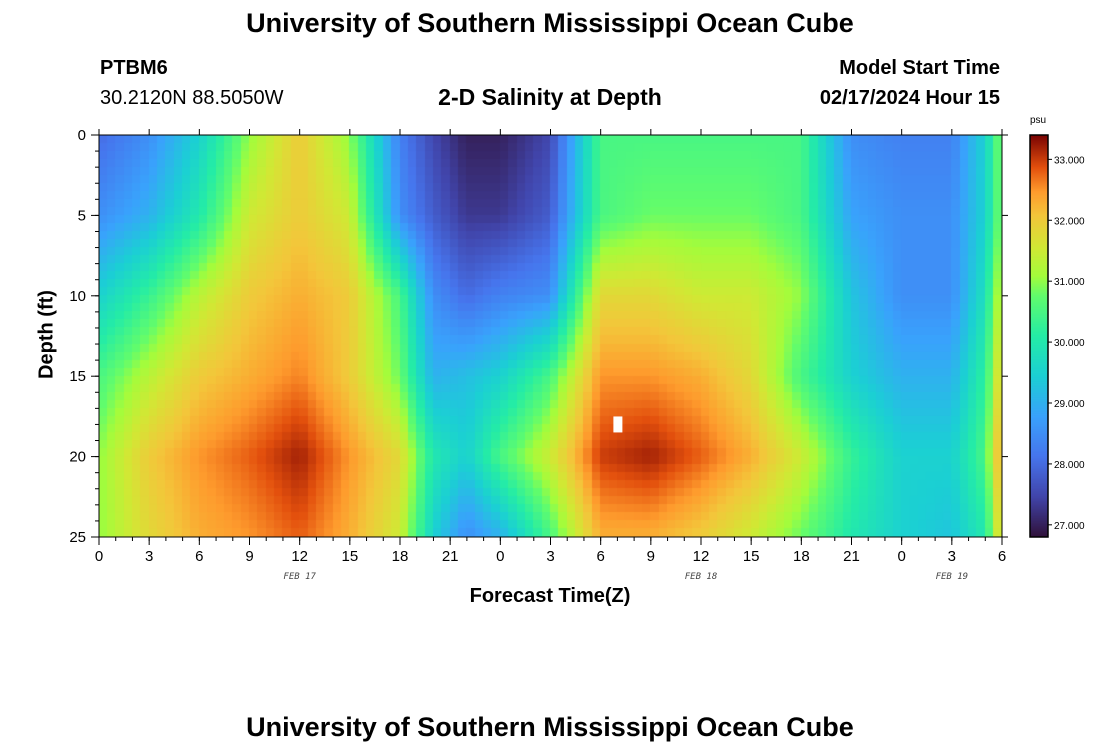 The image size is (1100, 750). I want to click on x-axis-title: Forecast Time(Z), so click(550, 596).